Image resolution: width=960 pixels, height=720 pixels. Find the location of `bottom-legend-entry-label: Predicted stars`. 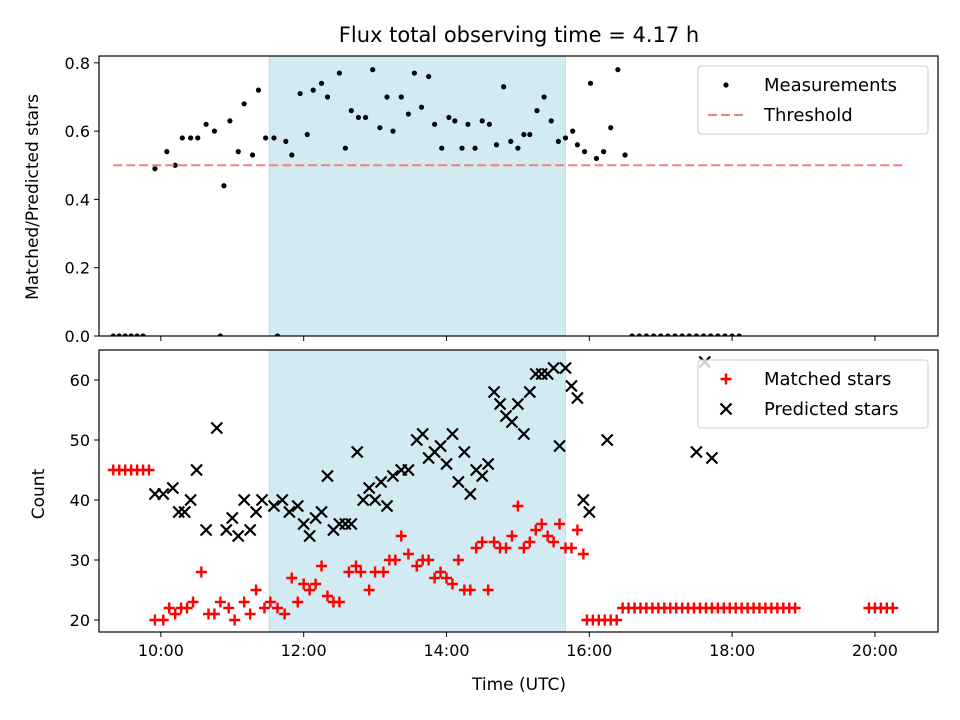

bottom-legend-entry-label: Predicted stars is located at coordinates (831, 409).